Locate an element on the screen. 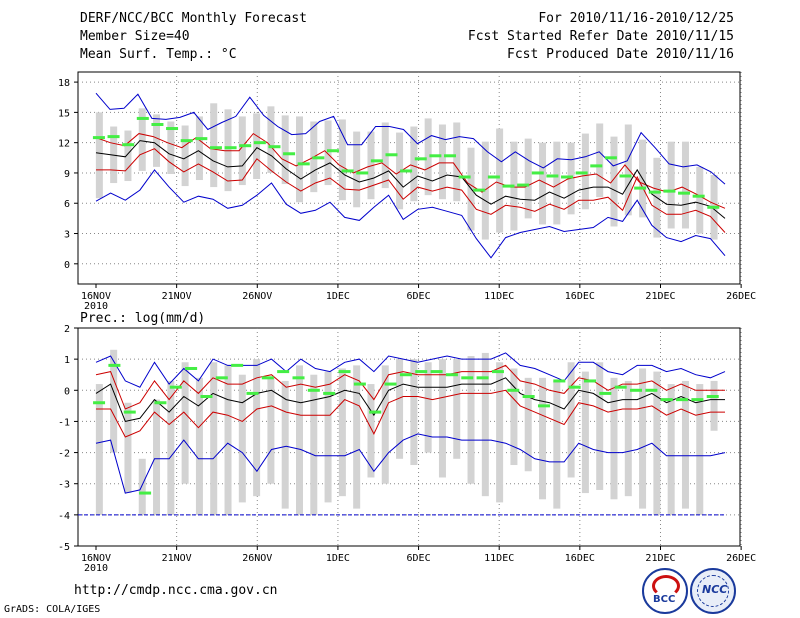  temp-y-tick-label: 0 is located at coordinates (67, 265).